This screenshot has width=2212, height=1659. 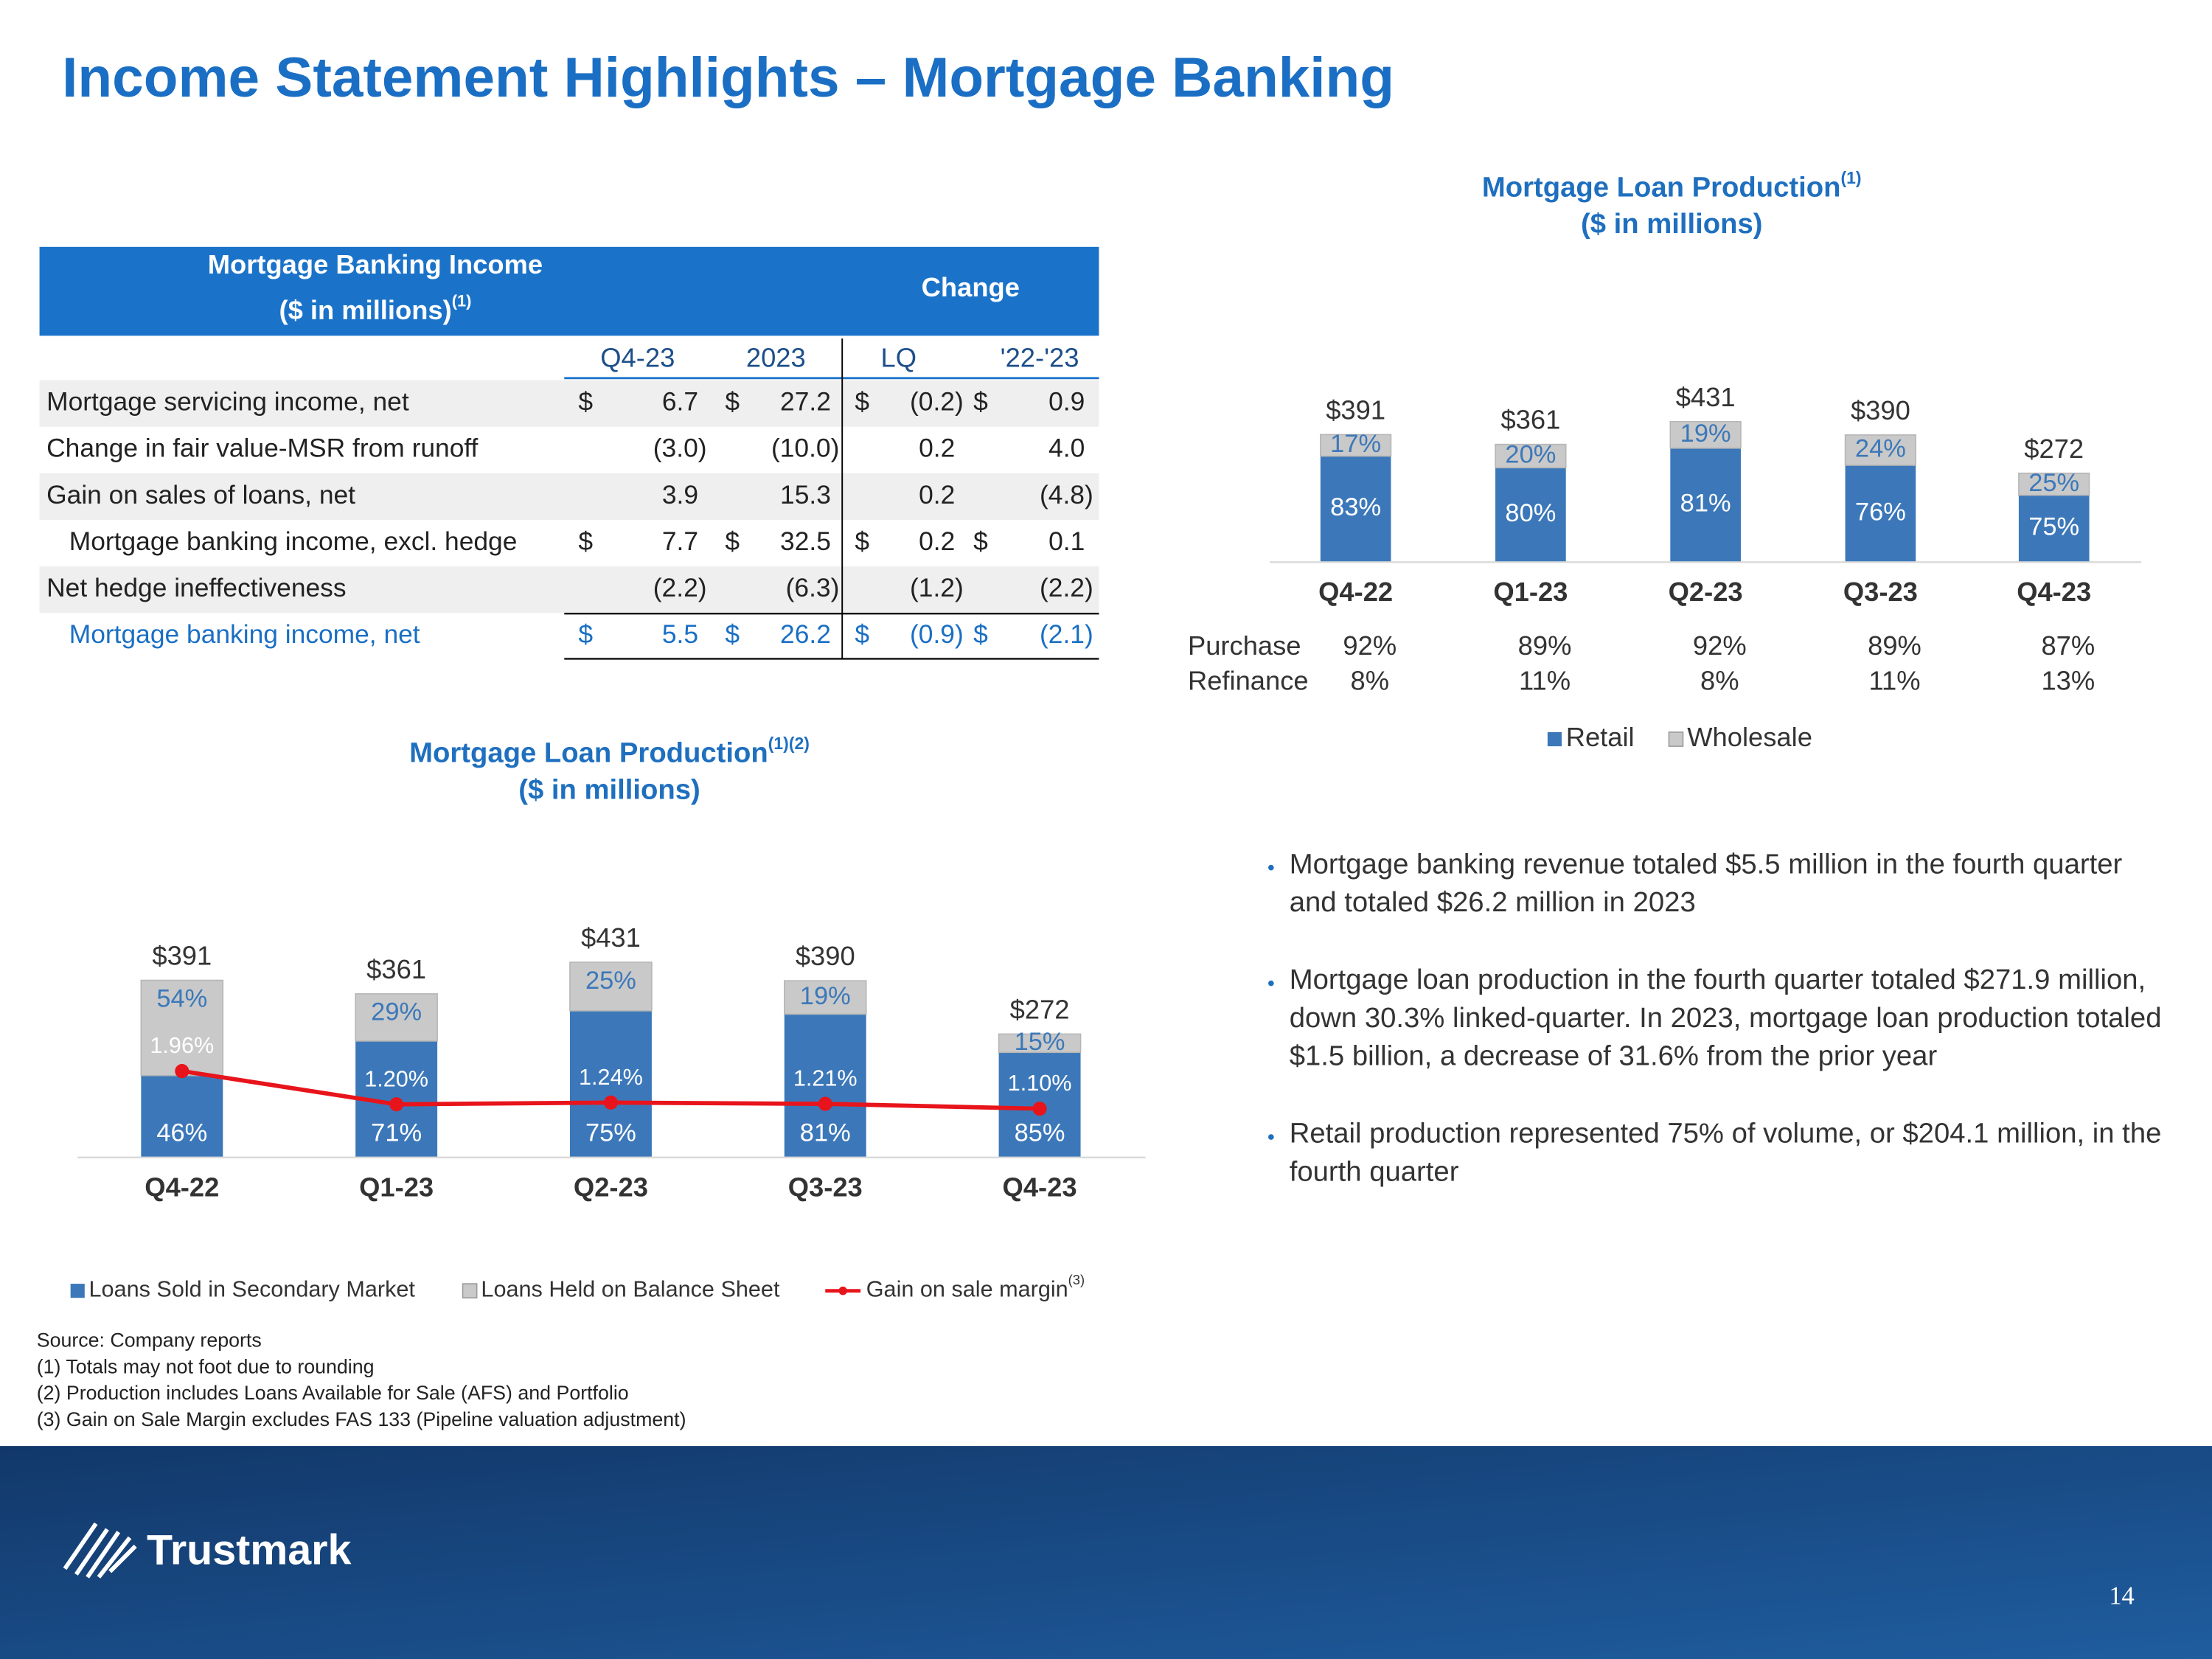 I want to click on footer-band, so click(x=1106, y=1552).